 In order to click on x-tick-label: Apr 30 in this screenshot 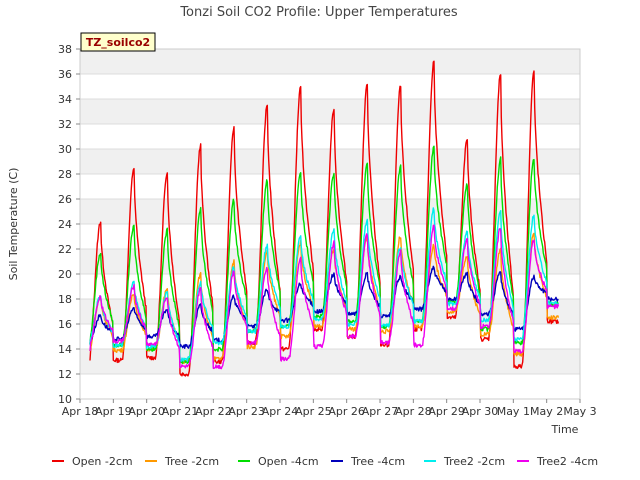, I will do `click(480, 411)`.